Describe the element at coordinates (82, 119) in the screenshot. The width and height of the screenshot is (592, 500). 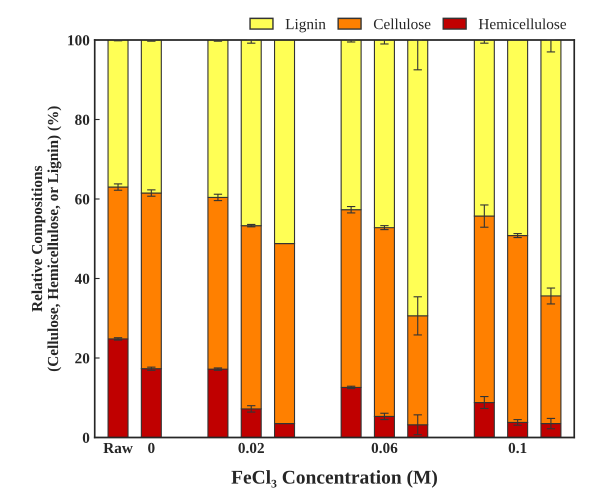
I see `y-tick-label: 80` at that location.